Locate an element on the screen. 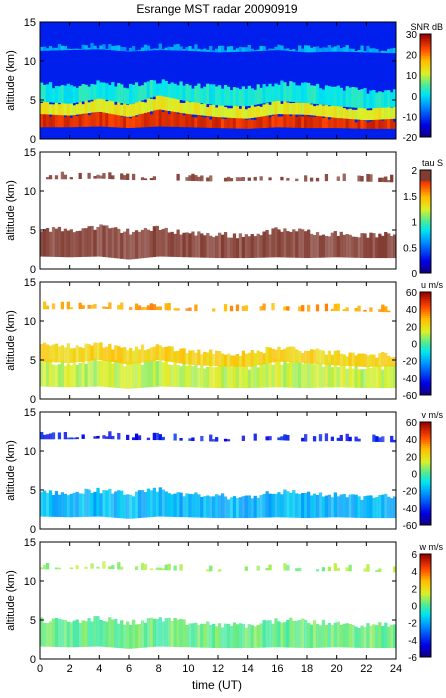 The image size is (446, 698). y-tick-label: 10 is located at coordinates (30, 452).